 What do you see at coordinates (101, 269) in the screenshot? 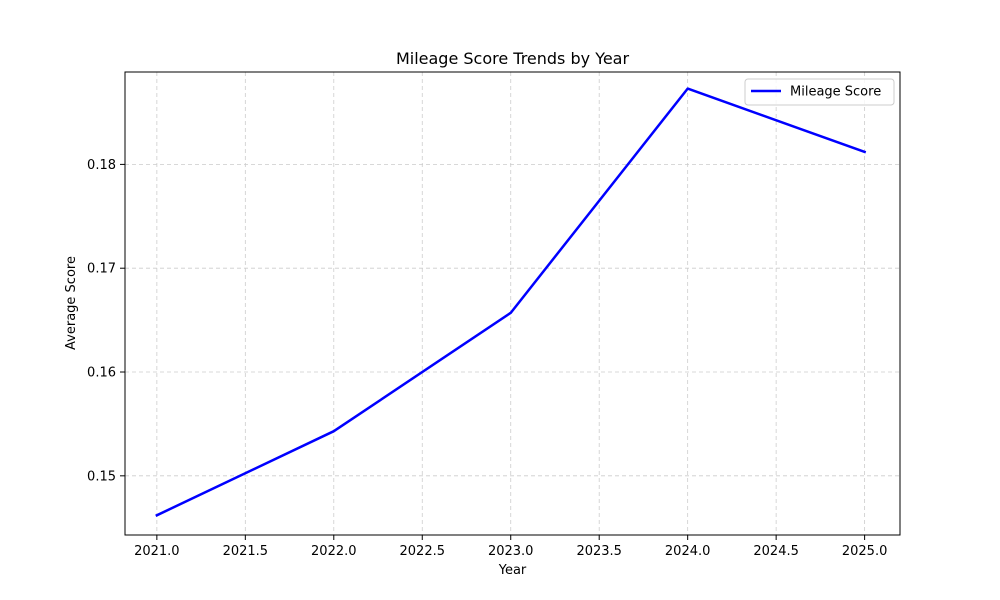
I see `y-tick-label: 0.17` at bounding box center [101, 269].